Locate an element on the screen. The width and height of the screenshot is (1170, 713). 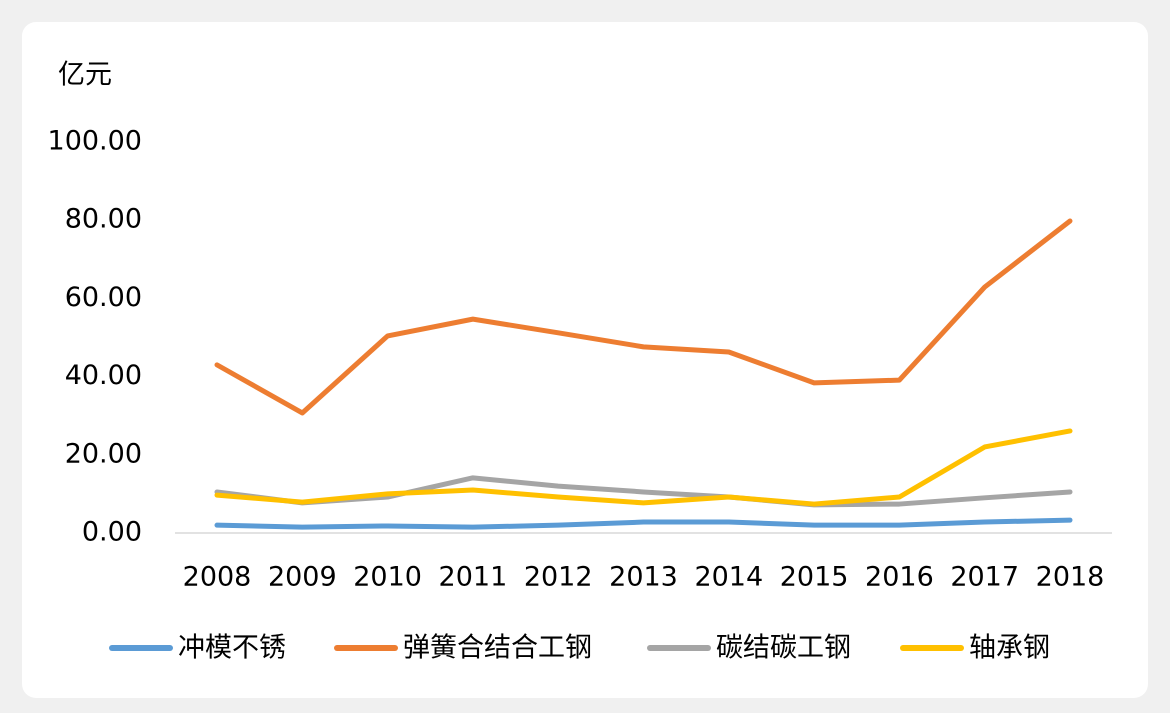
y-tick-label: 20.00 is located at coordinates (103, 453).